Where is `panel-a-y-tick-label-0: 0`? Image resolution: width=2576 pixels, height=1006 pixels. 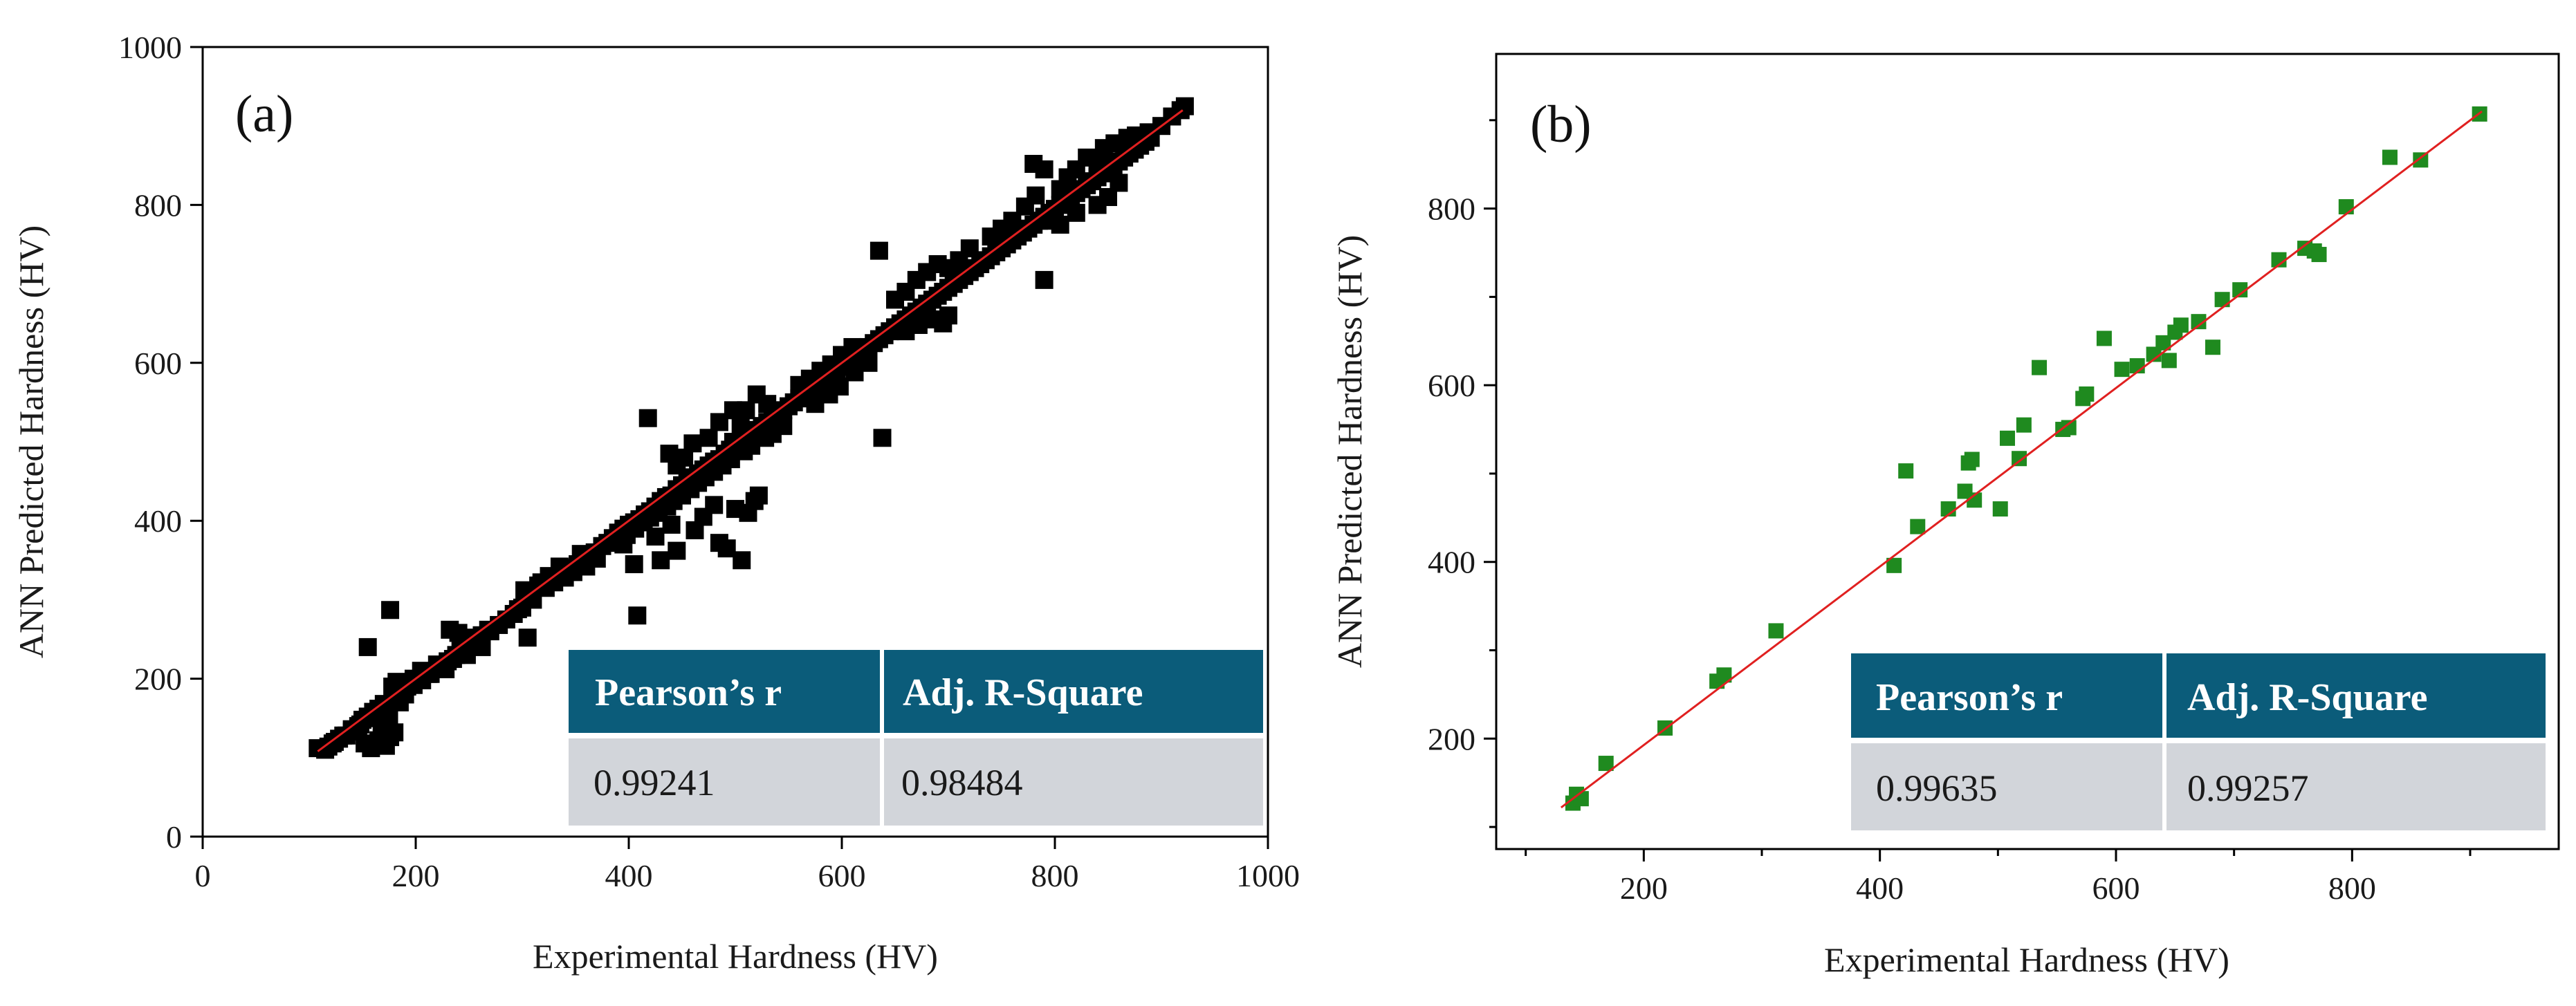 panel-a-y-tick-label-0: 0 is located at coordinates (174, 837).